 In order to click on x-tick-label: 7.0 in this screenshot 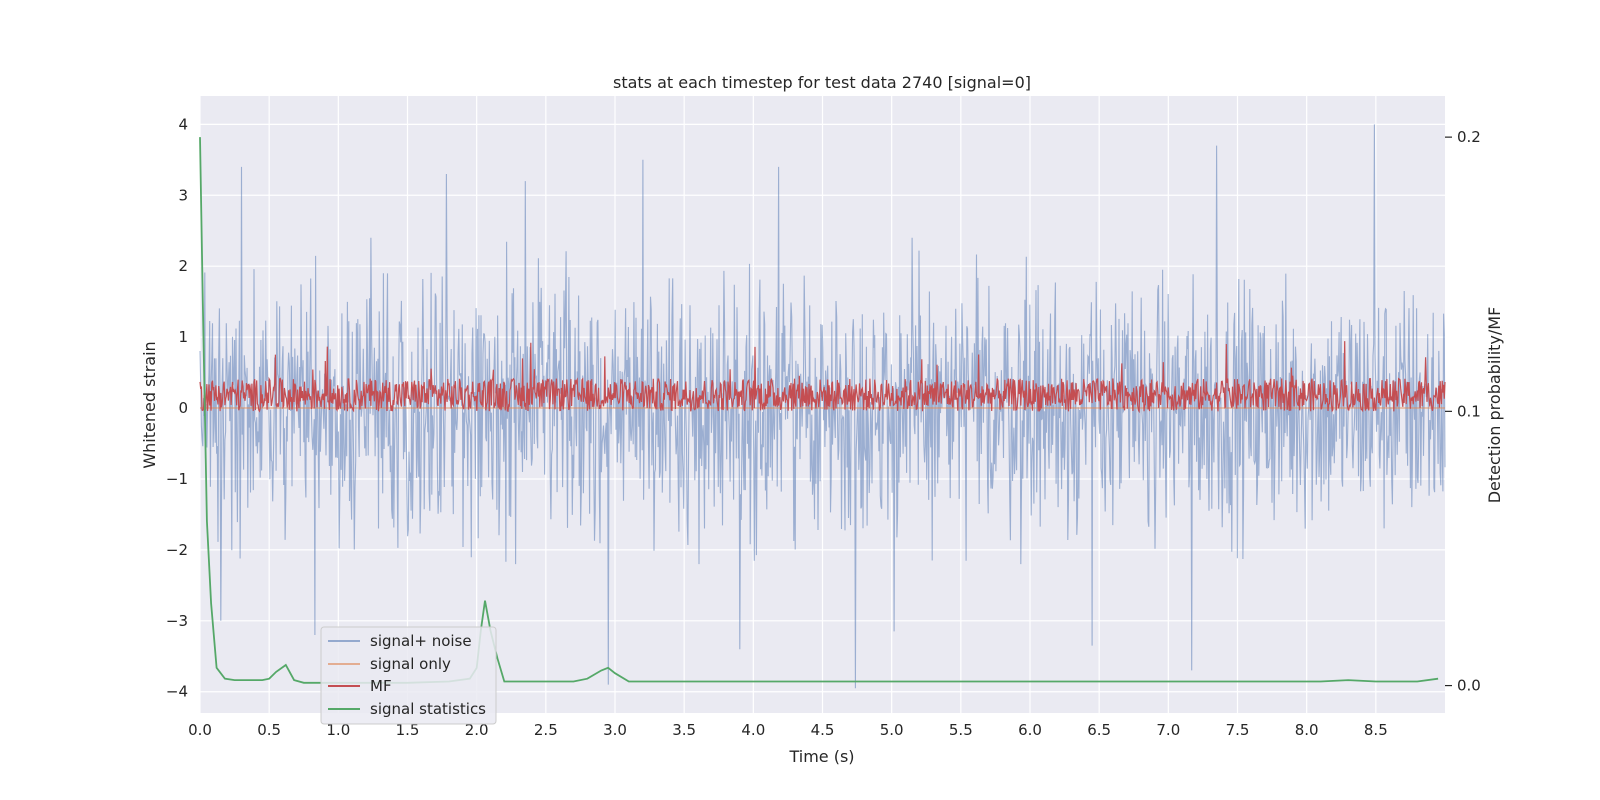, I will do `click(1168, 730)`.